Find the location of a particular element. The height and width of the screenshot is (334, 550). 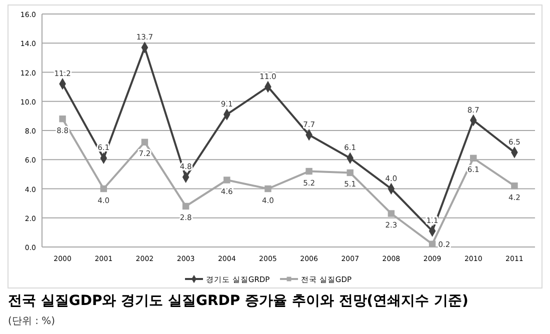

text: 전국 실질GDP와 경기도 실질GRDP 증가율 추이와 전망(연쇄지수 기준) is located at coordinates (238, 301).